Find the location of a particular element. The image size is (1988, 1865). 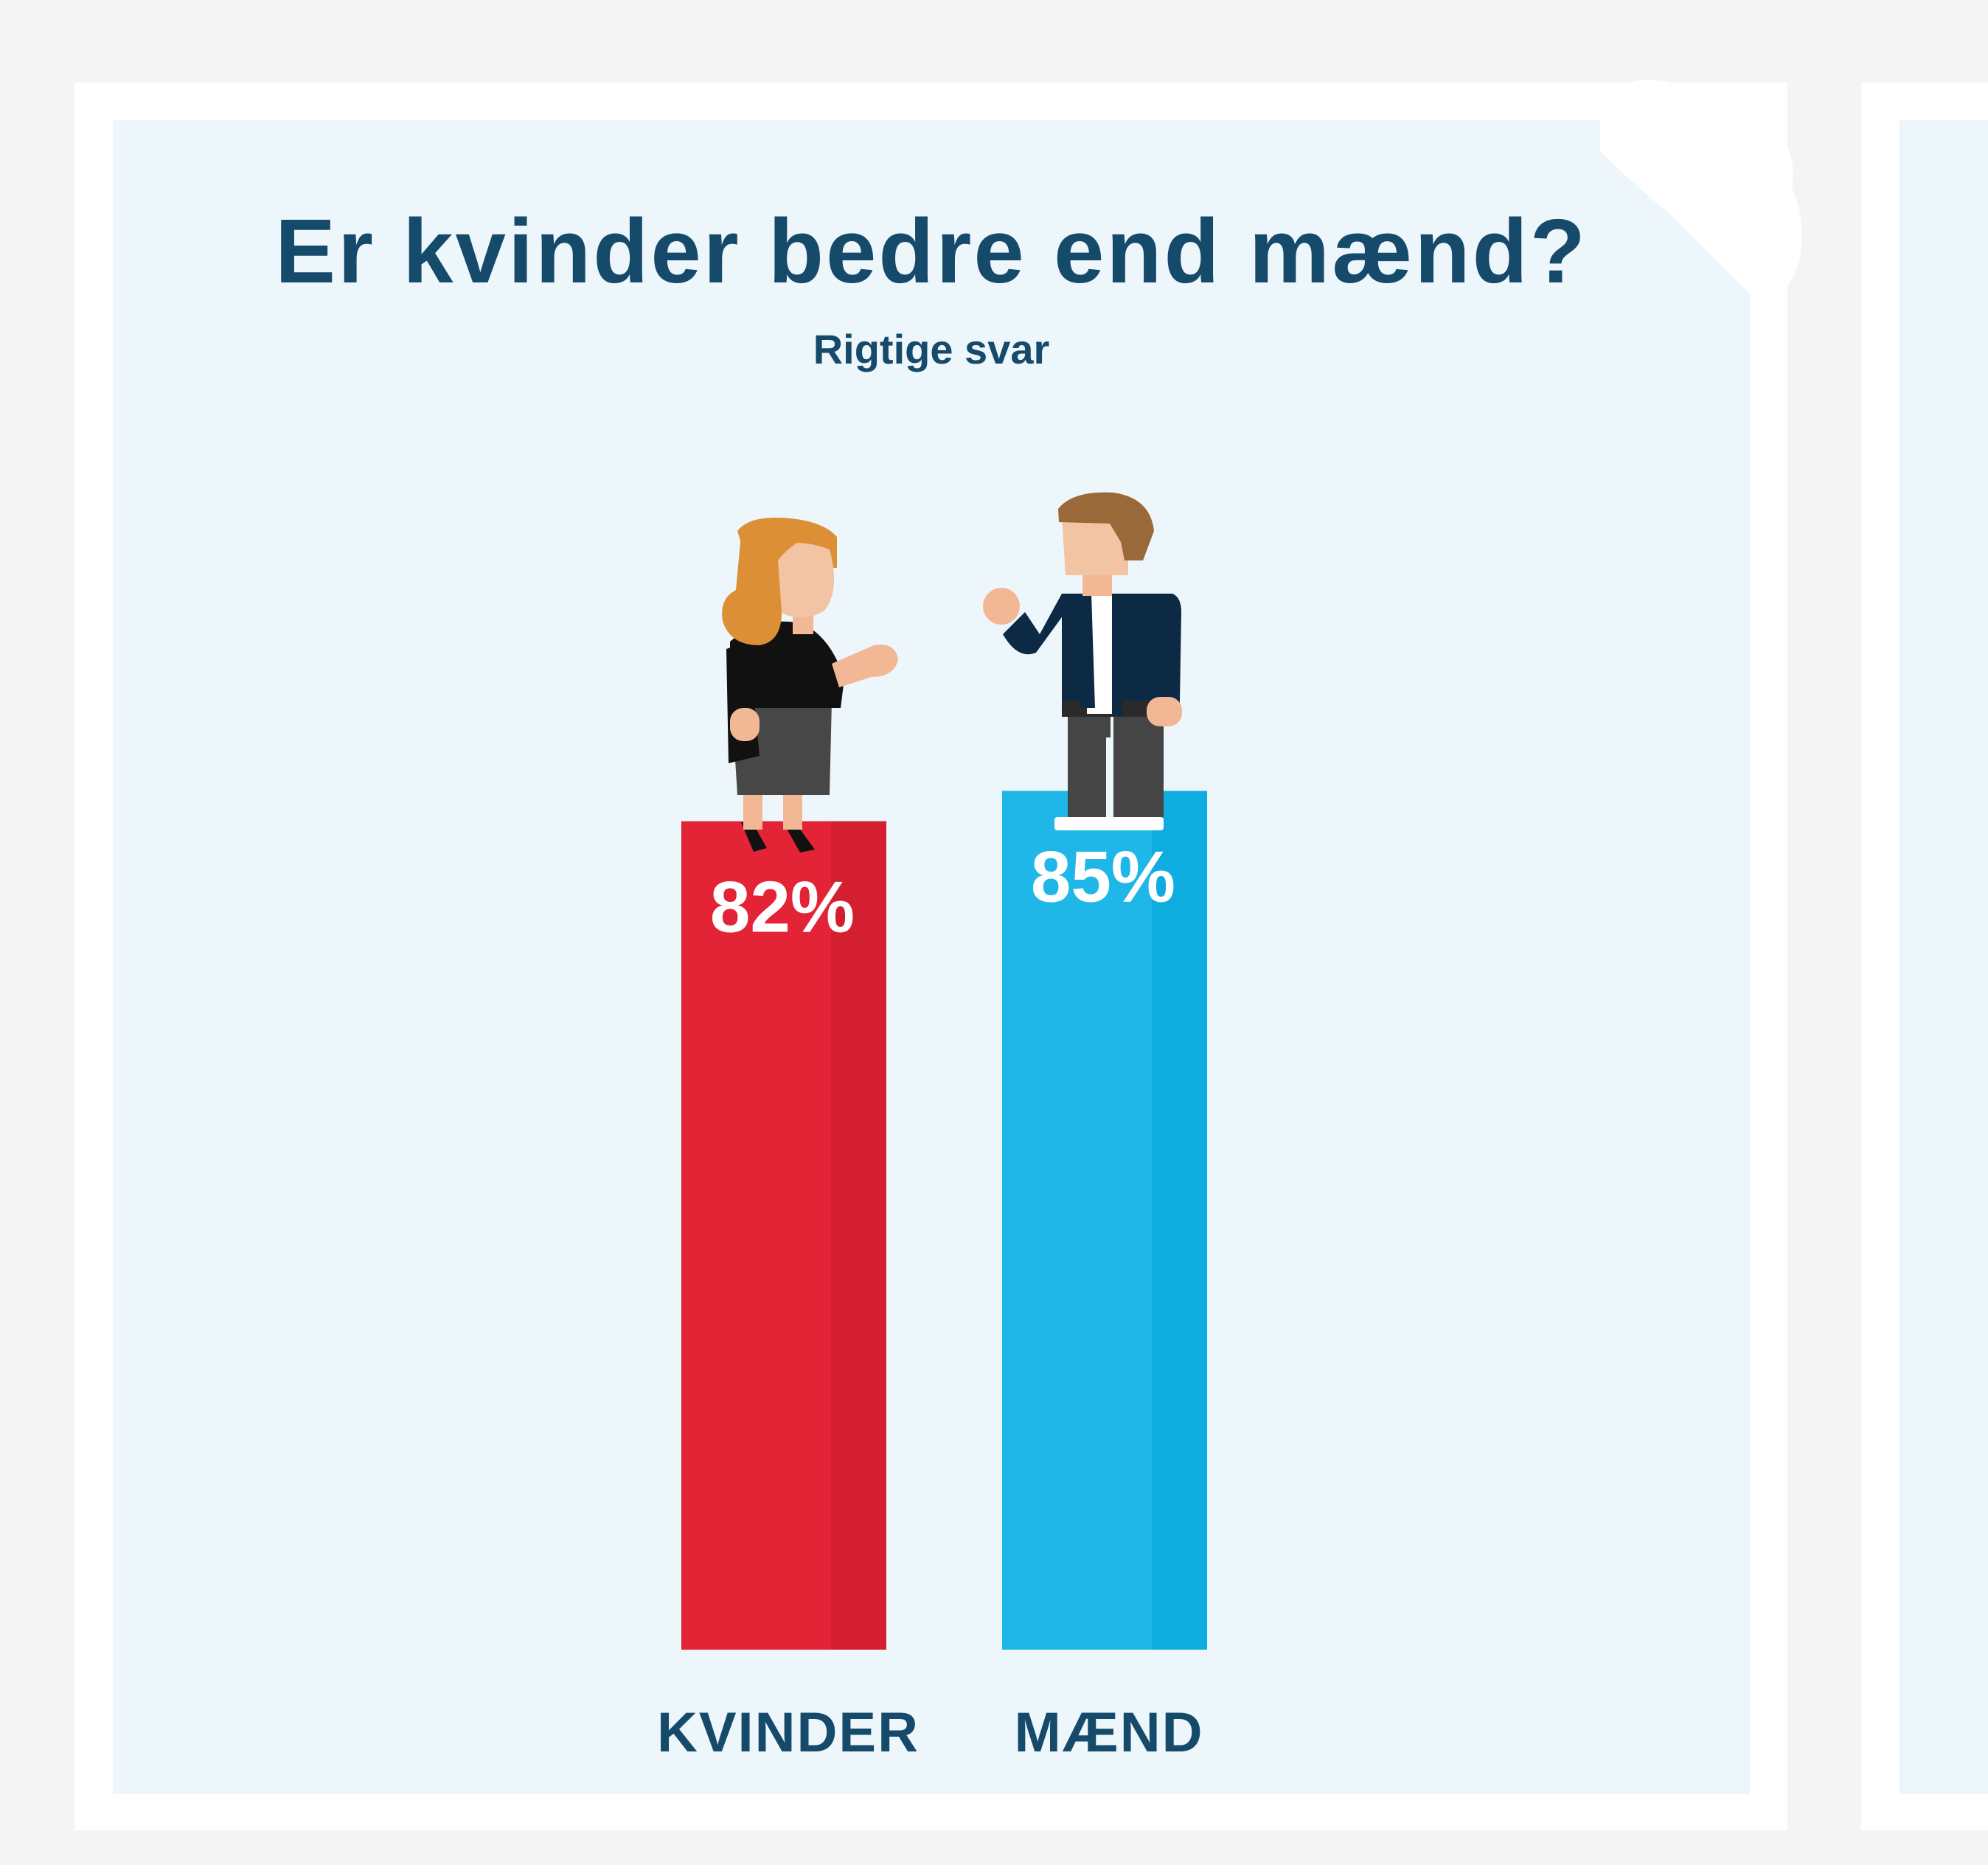

bar-value-label: 82% is located at coordinates (782, 907).